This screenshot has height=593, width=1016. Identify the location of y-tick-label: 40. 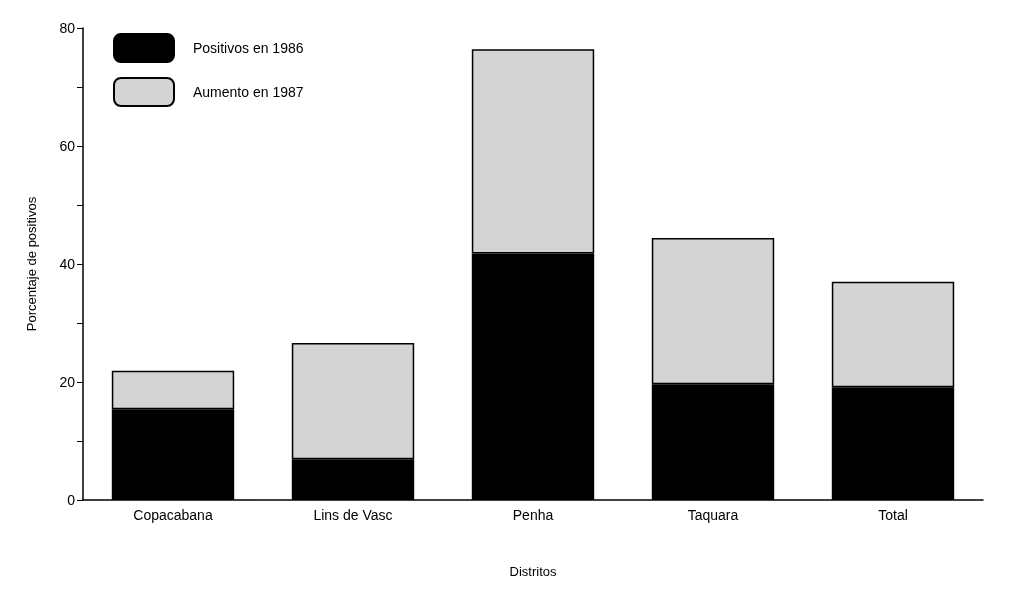
(67, 264).